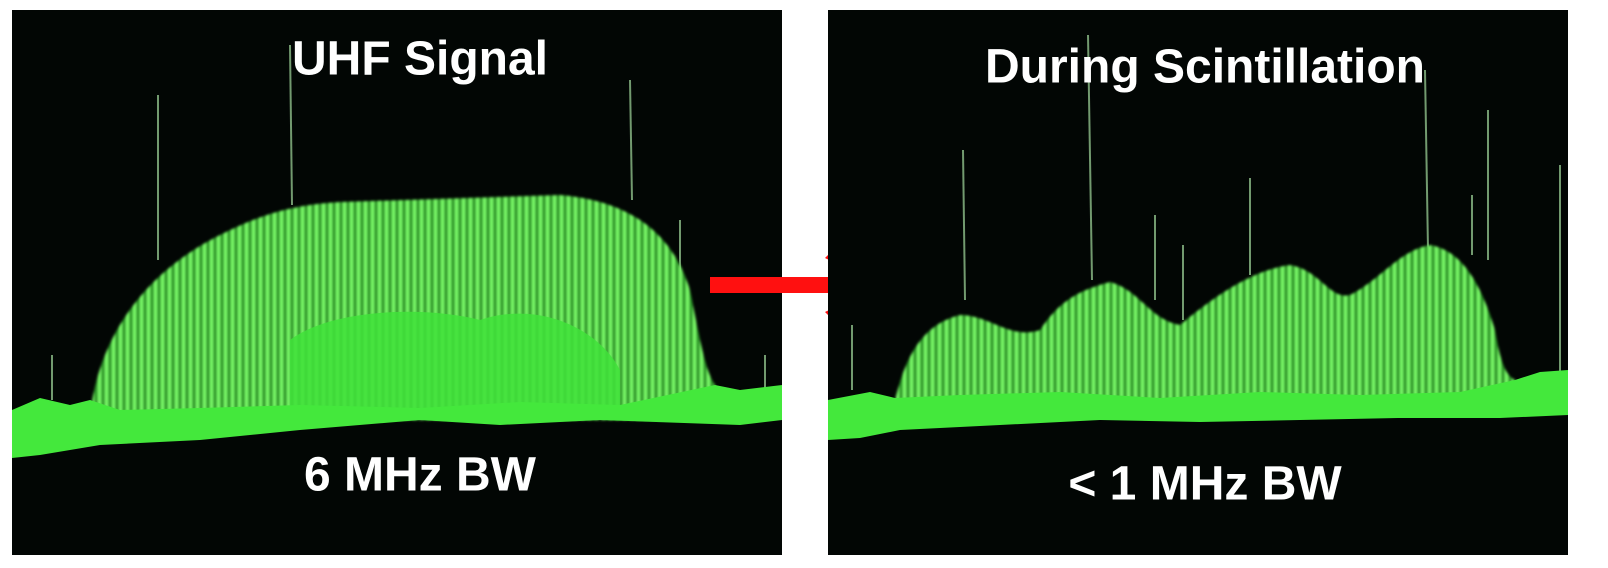 The image size is (1608, 568). What do you see at coordinates (1205, 67) in the screenshot?
I see `panel-title: During Scintillation` at bounding box center [1205, 67].